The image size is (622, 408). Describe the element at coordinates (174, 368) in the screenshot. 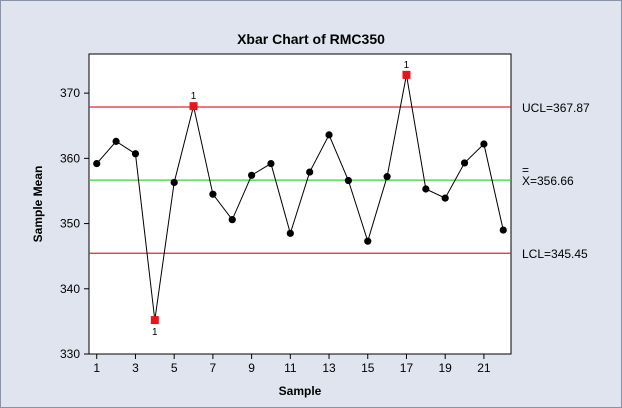

I see `x-tick-label: 5` at that location.